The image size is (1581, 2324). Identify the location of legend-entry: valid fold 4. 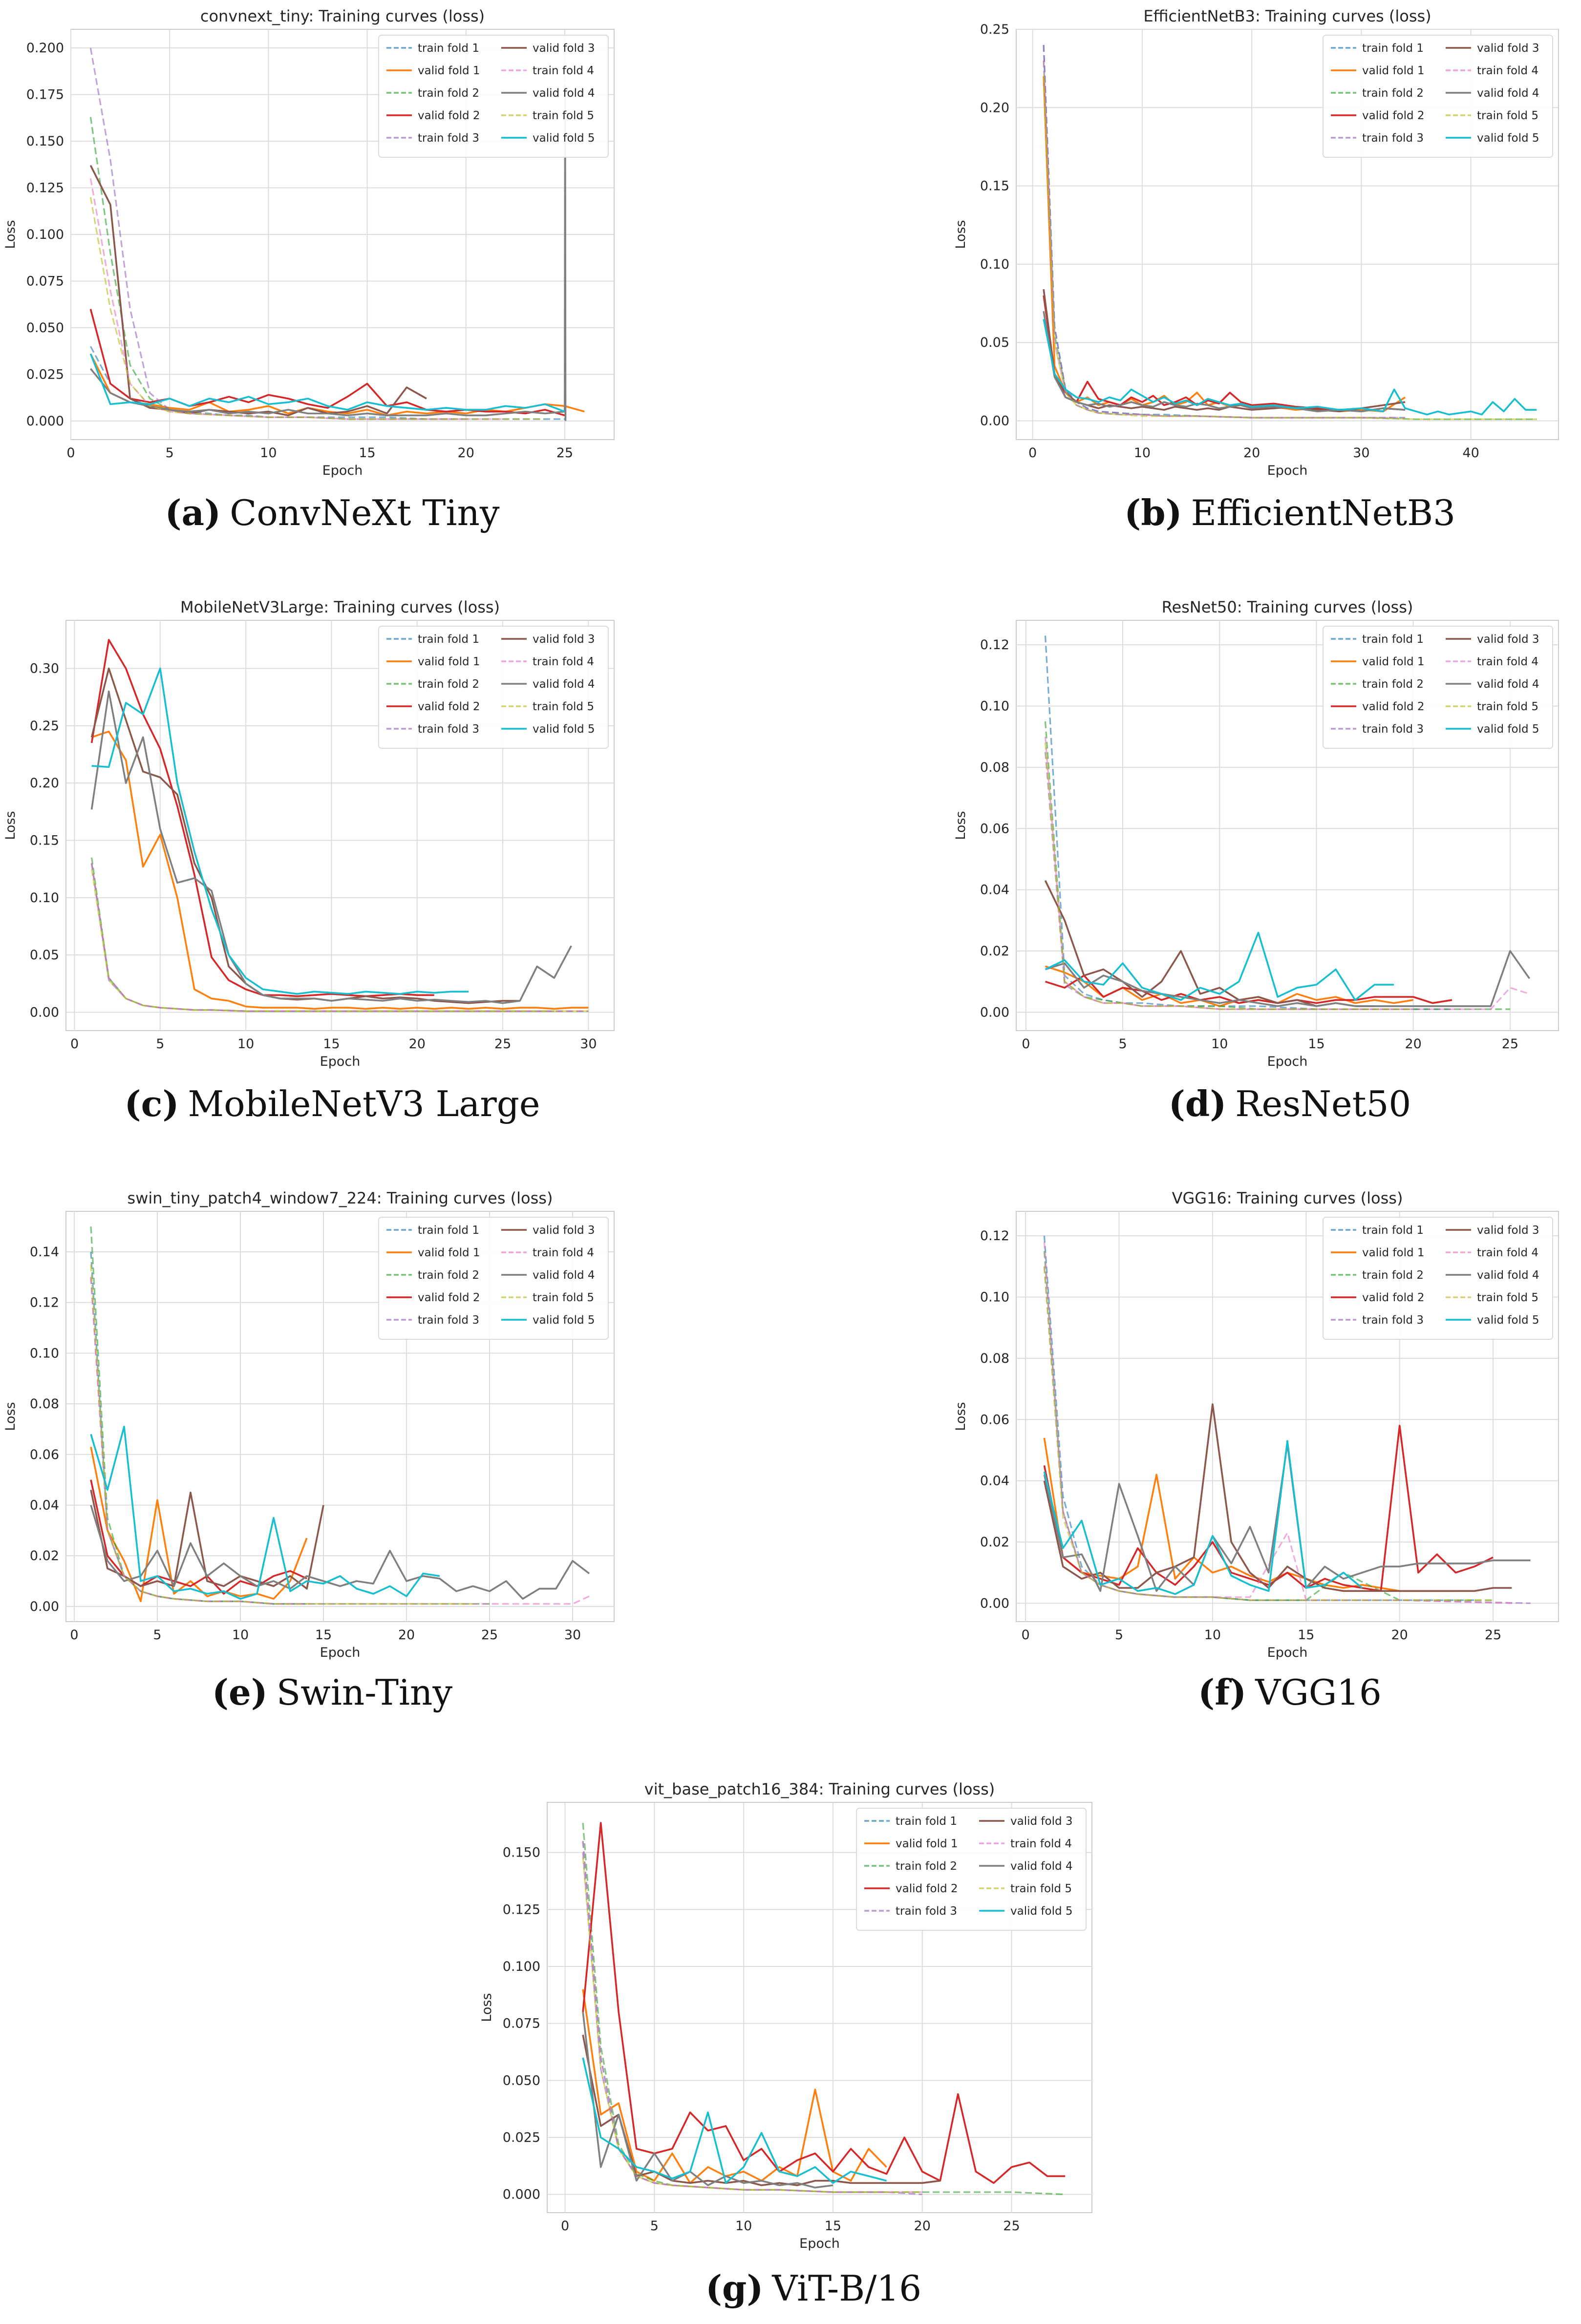
(564, 684).